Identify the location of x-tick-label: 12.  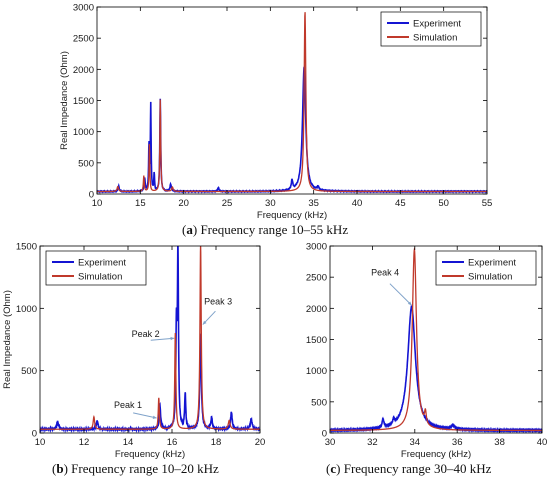
(84, 442).